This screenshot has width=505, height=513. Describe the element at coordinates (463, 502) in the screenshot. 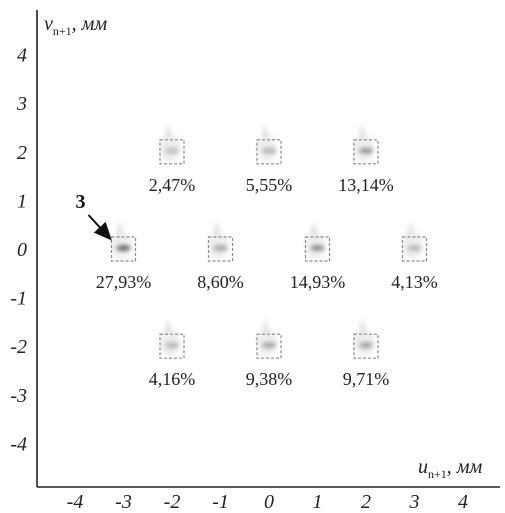

I see `x-tick-label: 4` at that location.